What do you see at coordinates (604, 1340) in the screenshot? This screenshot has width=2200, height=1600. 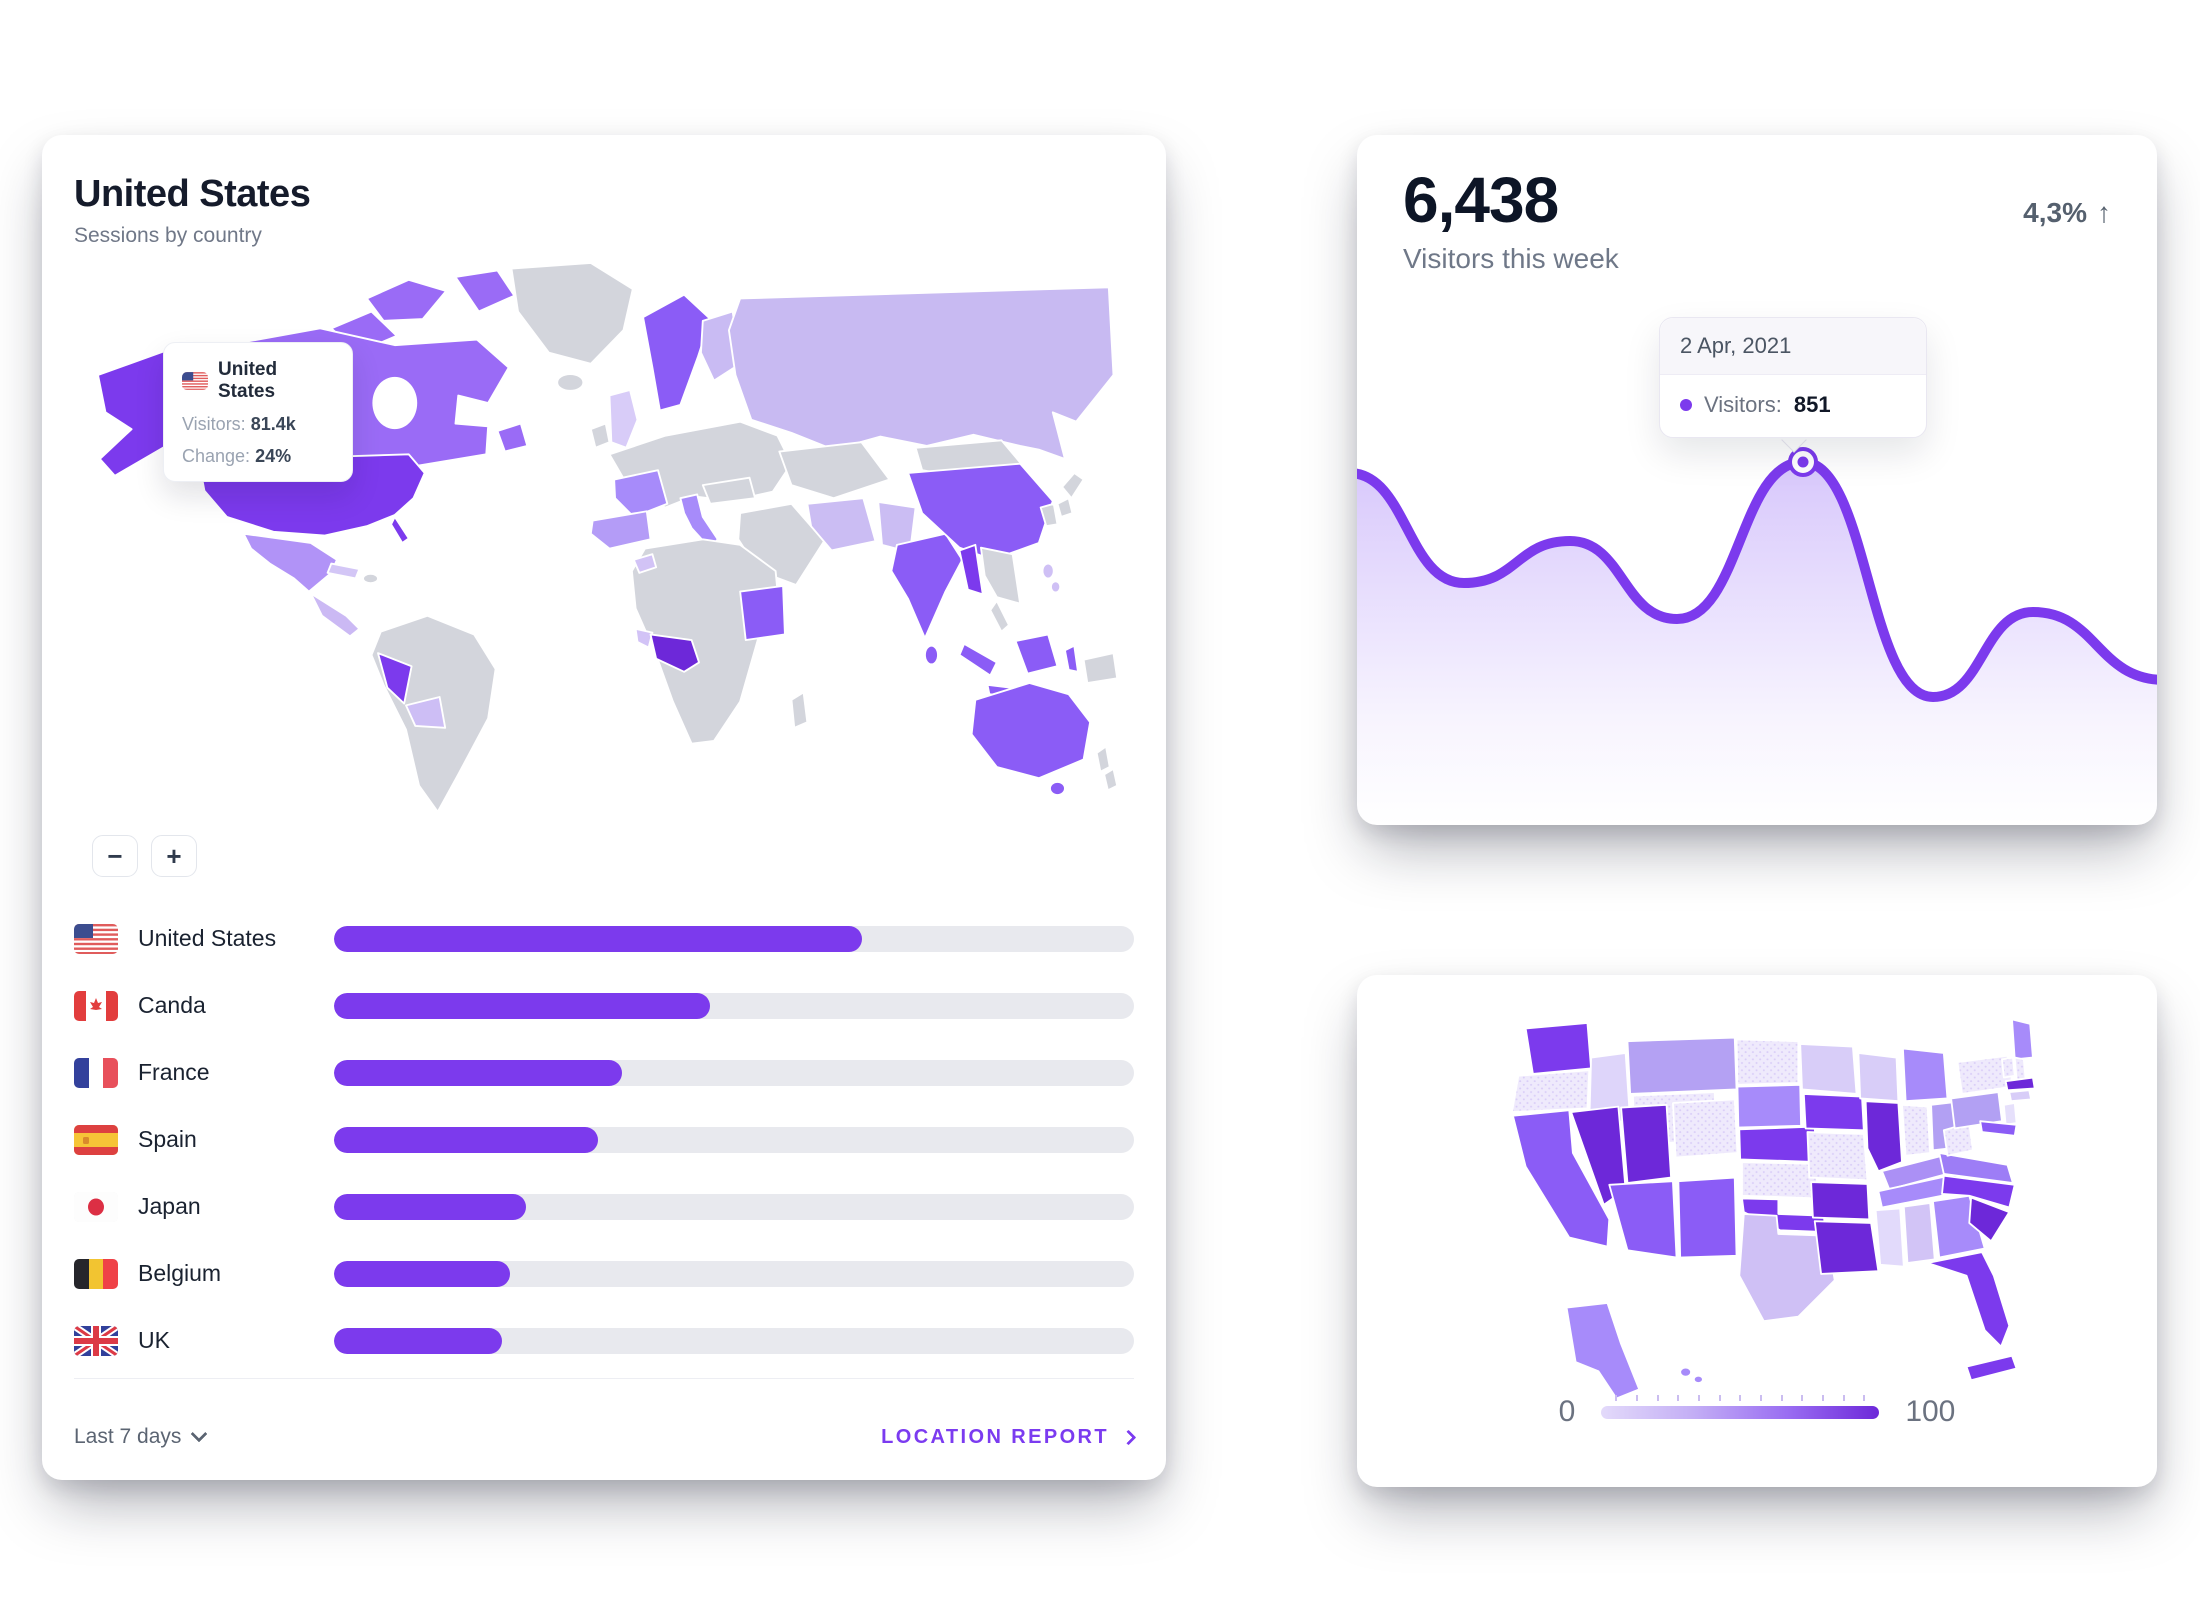 I see `country-row-uk: UK` at bounding box center [604, 1340].